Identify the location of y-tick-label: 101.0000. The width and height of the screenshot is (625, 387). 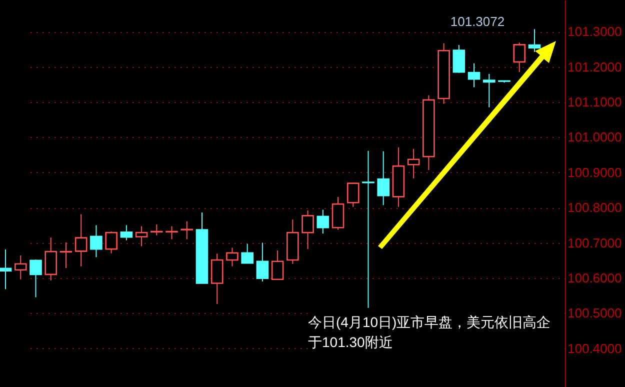
(595, 137).